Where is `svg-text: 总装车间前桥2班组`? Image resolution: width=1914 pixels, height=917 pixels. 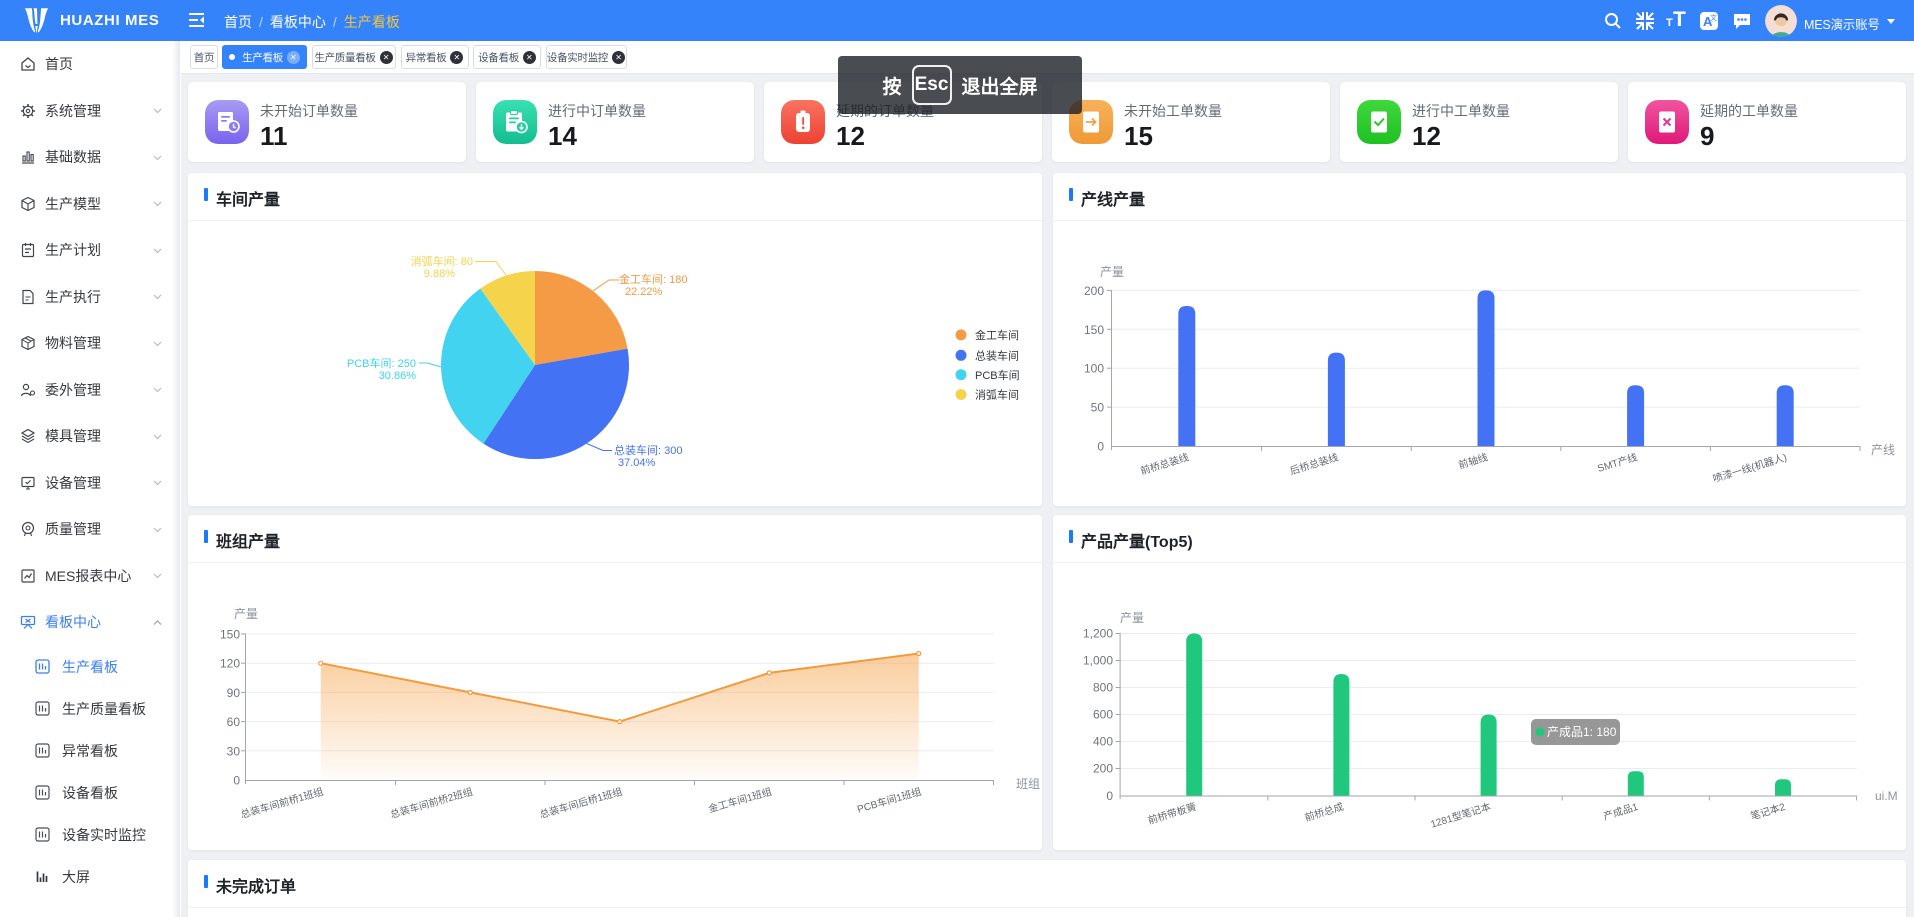
svg-text: 总装车间前桥2班组 is located at coordinates (431, 803).